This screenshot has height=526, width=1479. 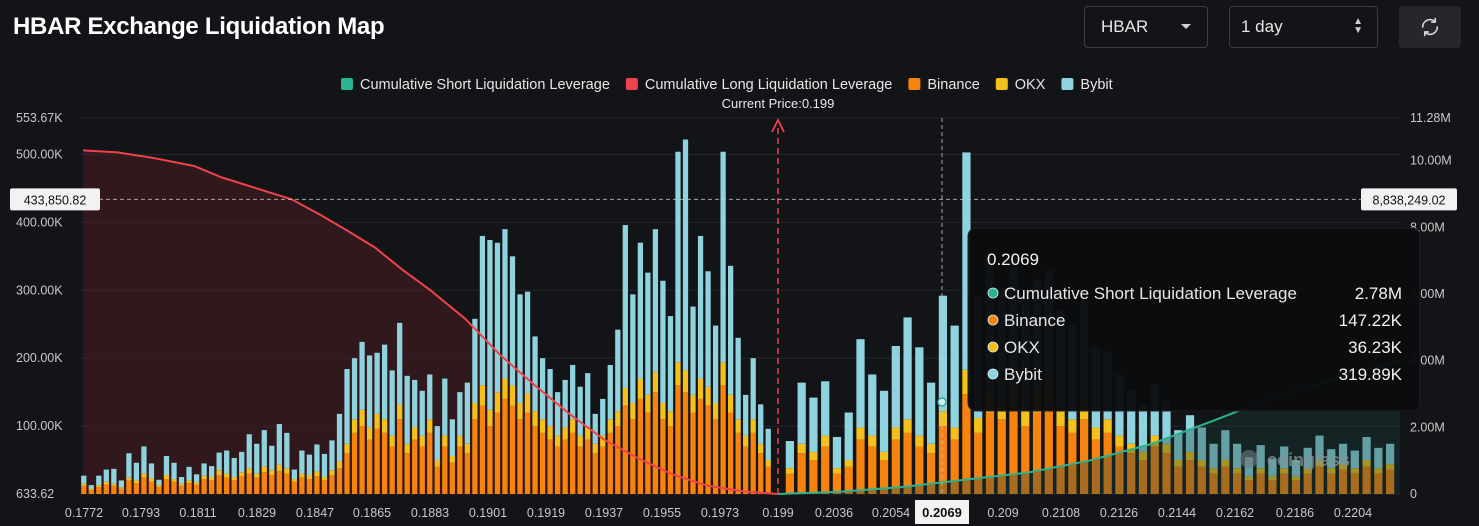 What do you see at coordinates (1430, 27) in the screenshot?
I see `refresh-button` at bounding box center [1430, 27].